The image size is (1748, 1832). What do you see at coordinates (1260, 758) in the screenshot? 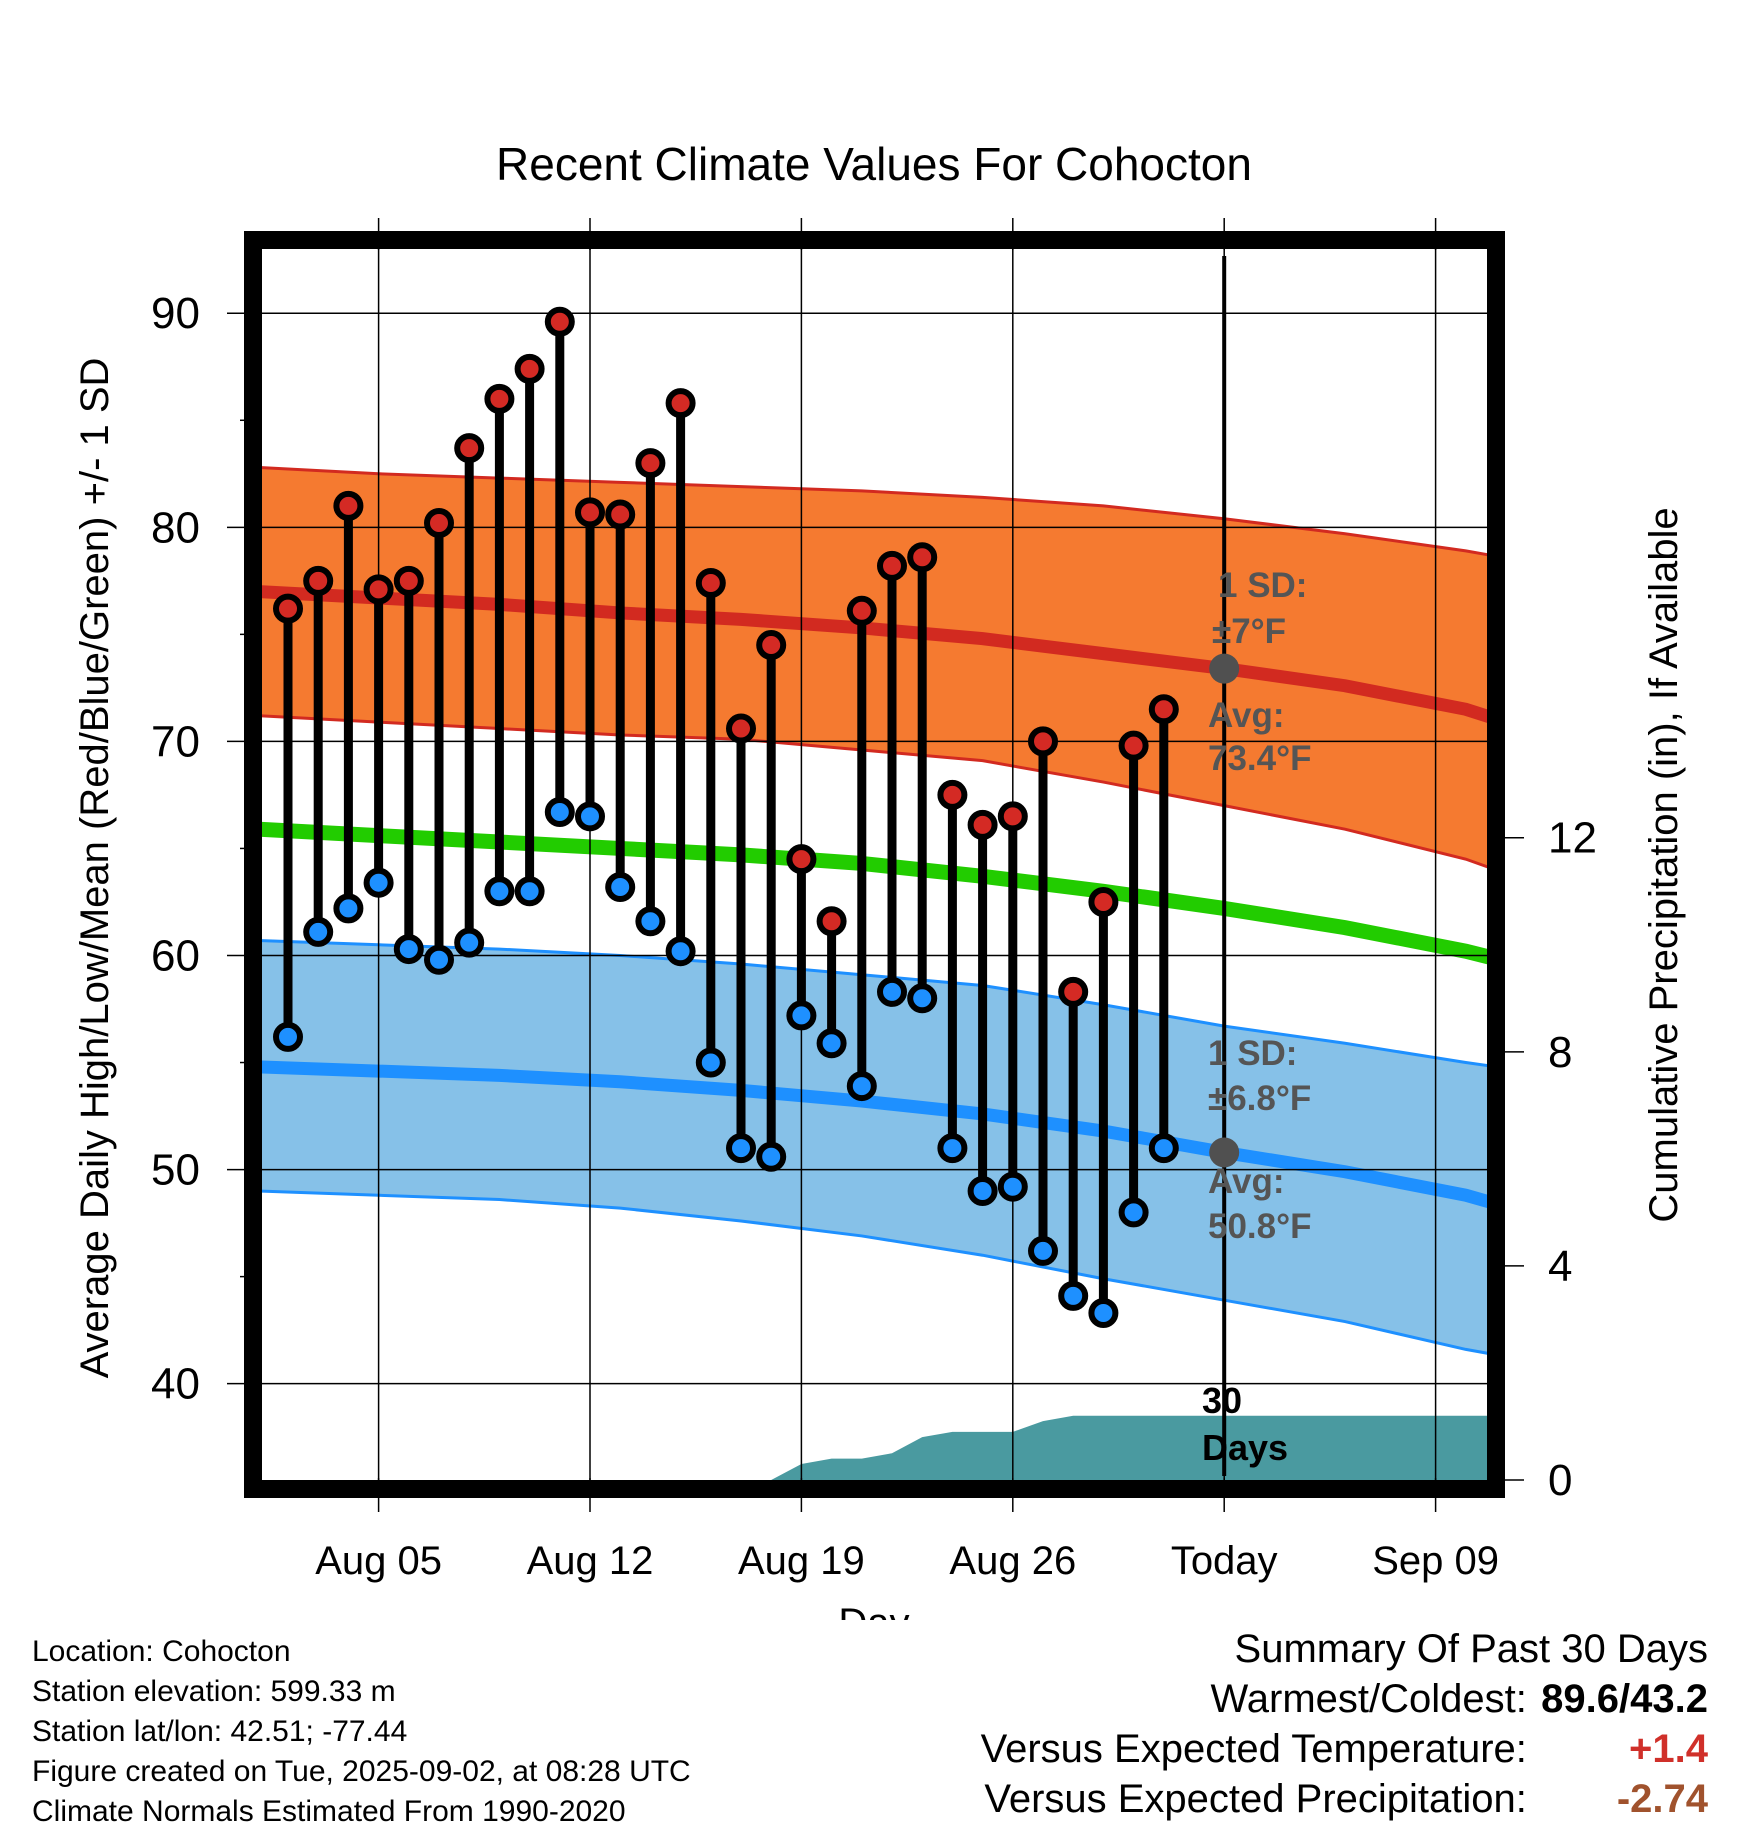
I see `high-avg-value: 73.4°F` at bounding box center [1260, 758].